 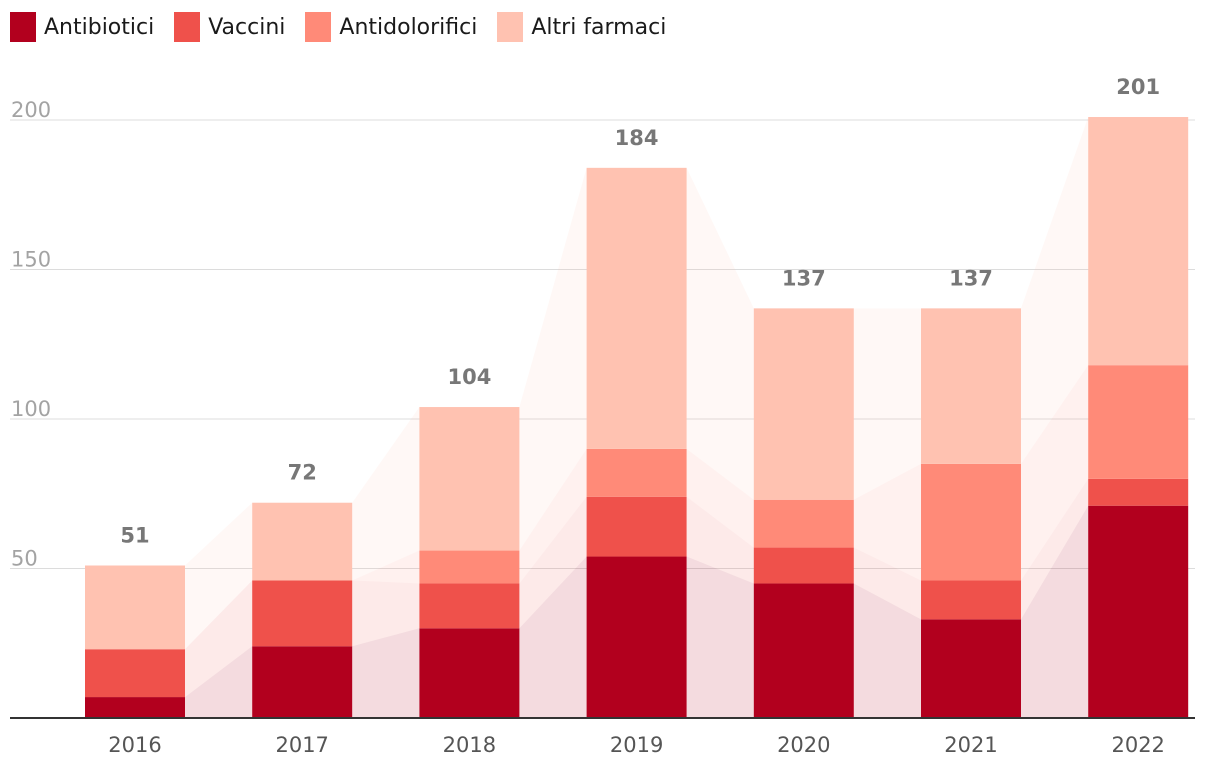 I want to click on x-tick-label-2018: 2018, so click(x=469, y=745).